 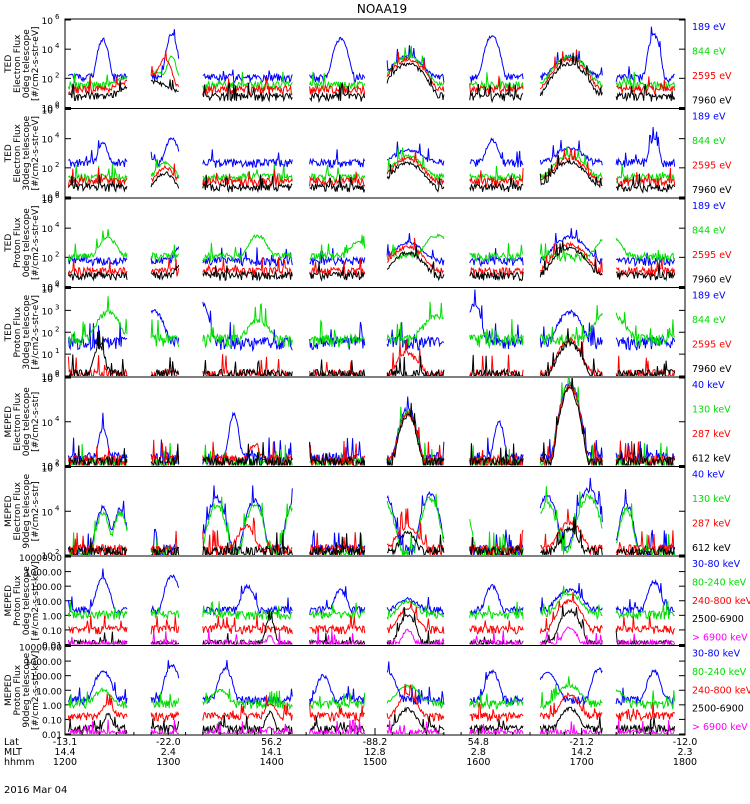 I want to click on legend-entry: > 6900 keV, so click(x=720, y=727).